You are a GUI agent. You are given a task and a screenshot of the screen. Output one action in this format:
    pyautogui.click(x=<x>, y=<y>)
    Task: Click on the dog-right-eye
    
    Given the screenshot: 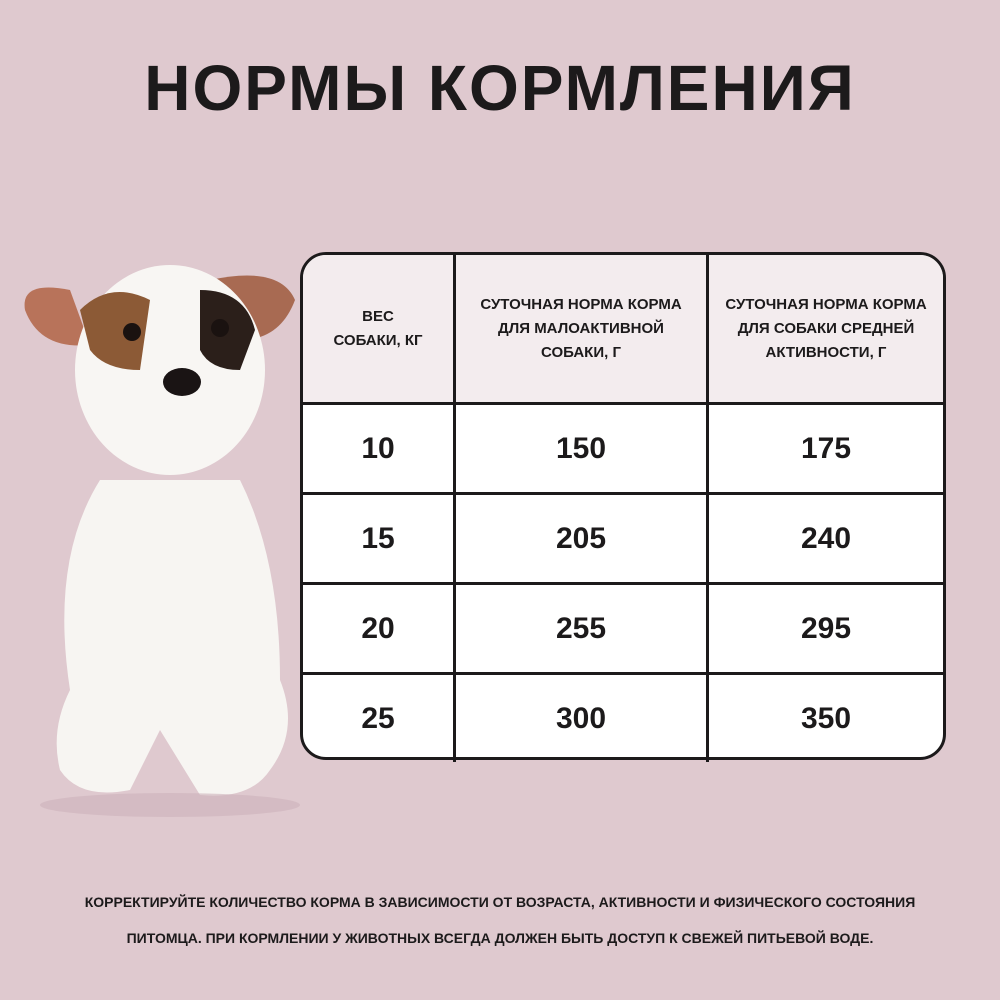 What is the action you would take?
    pyautogui.click(x=220, y=328)
    